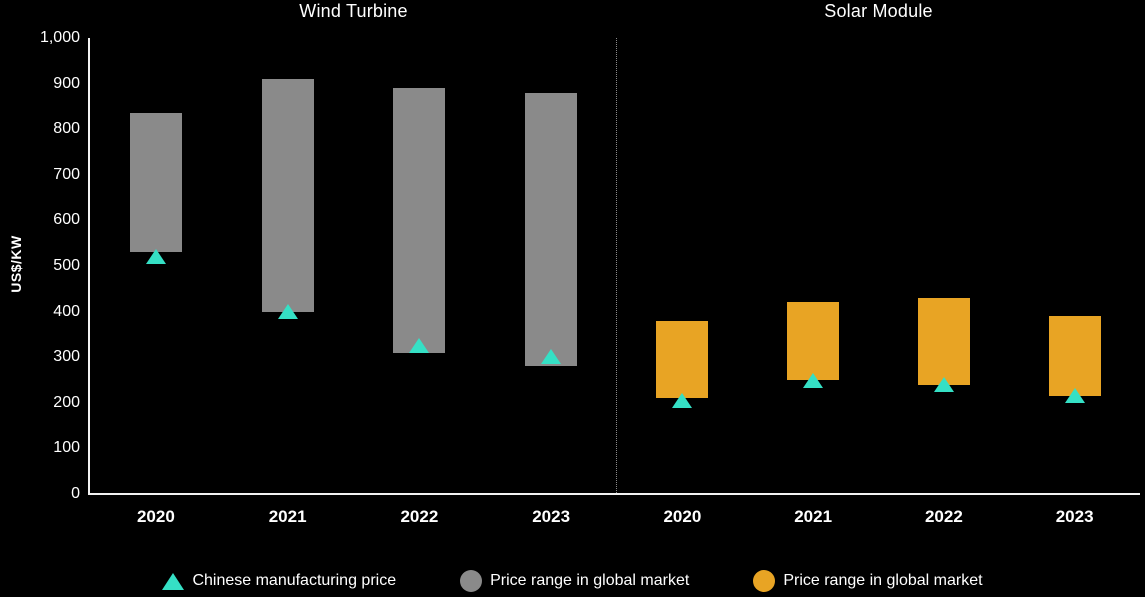  I want to click on y-tick-label: 0, so click(75, 493).